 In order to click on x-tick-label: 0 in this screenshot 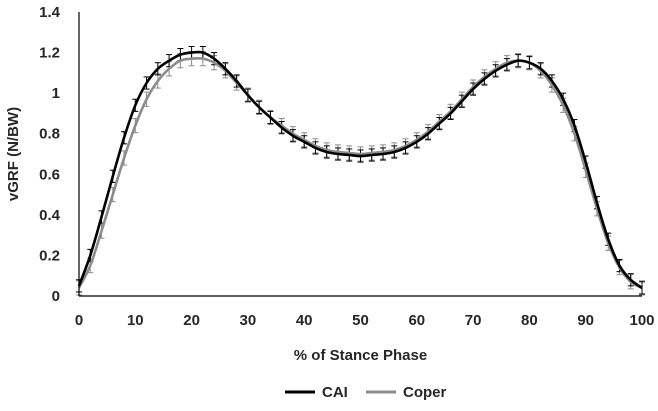, I will do `click(79, 320)`.